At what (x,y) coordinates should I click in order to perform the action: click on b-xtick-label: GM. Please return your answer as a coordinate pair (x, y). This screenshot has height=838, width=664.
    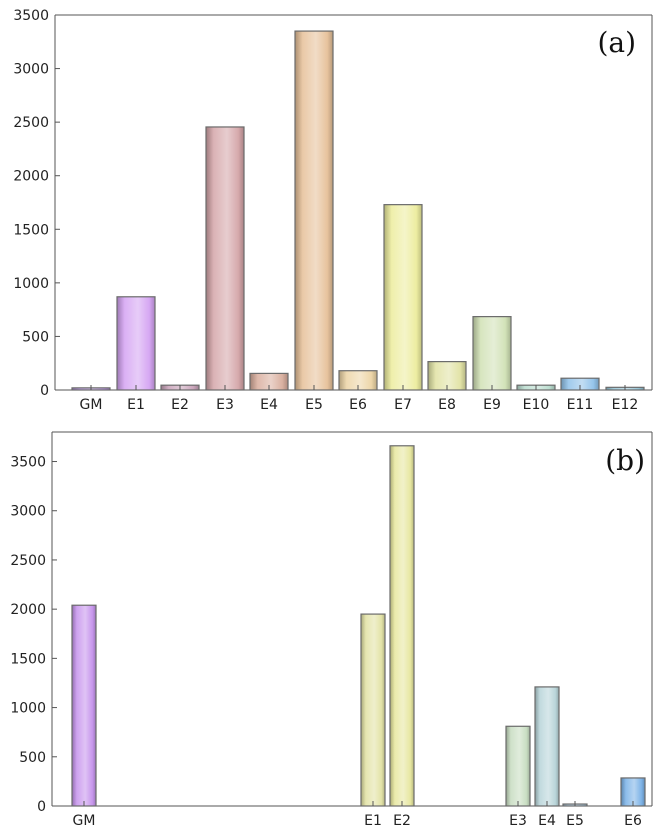
    Looking at the image, I should click on (84, 821).